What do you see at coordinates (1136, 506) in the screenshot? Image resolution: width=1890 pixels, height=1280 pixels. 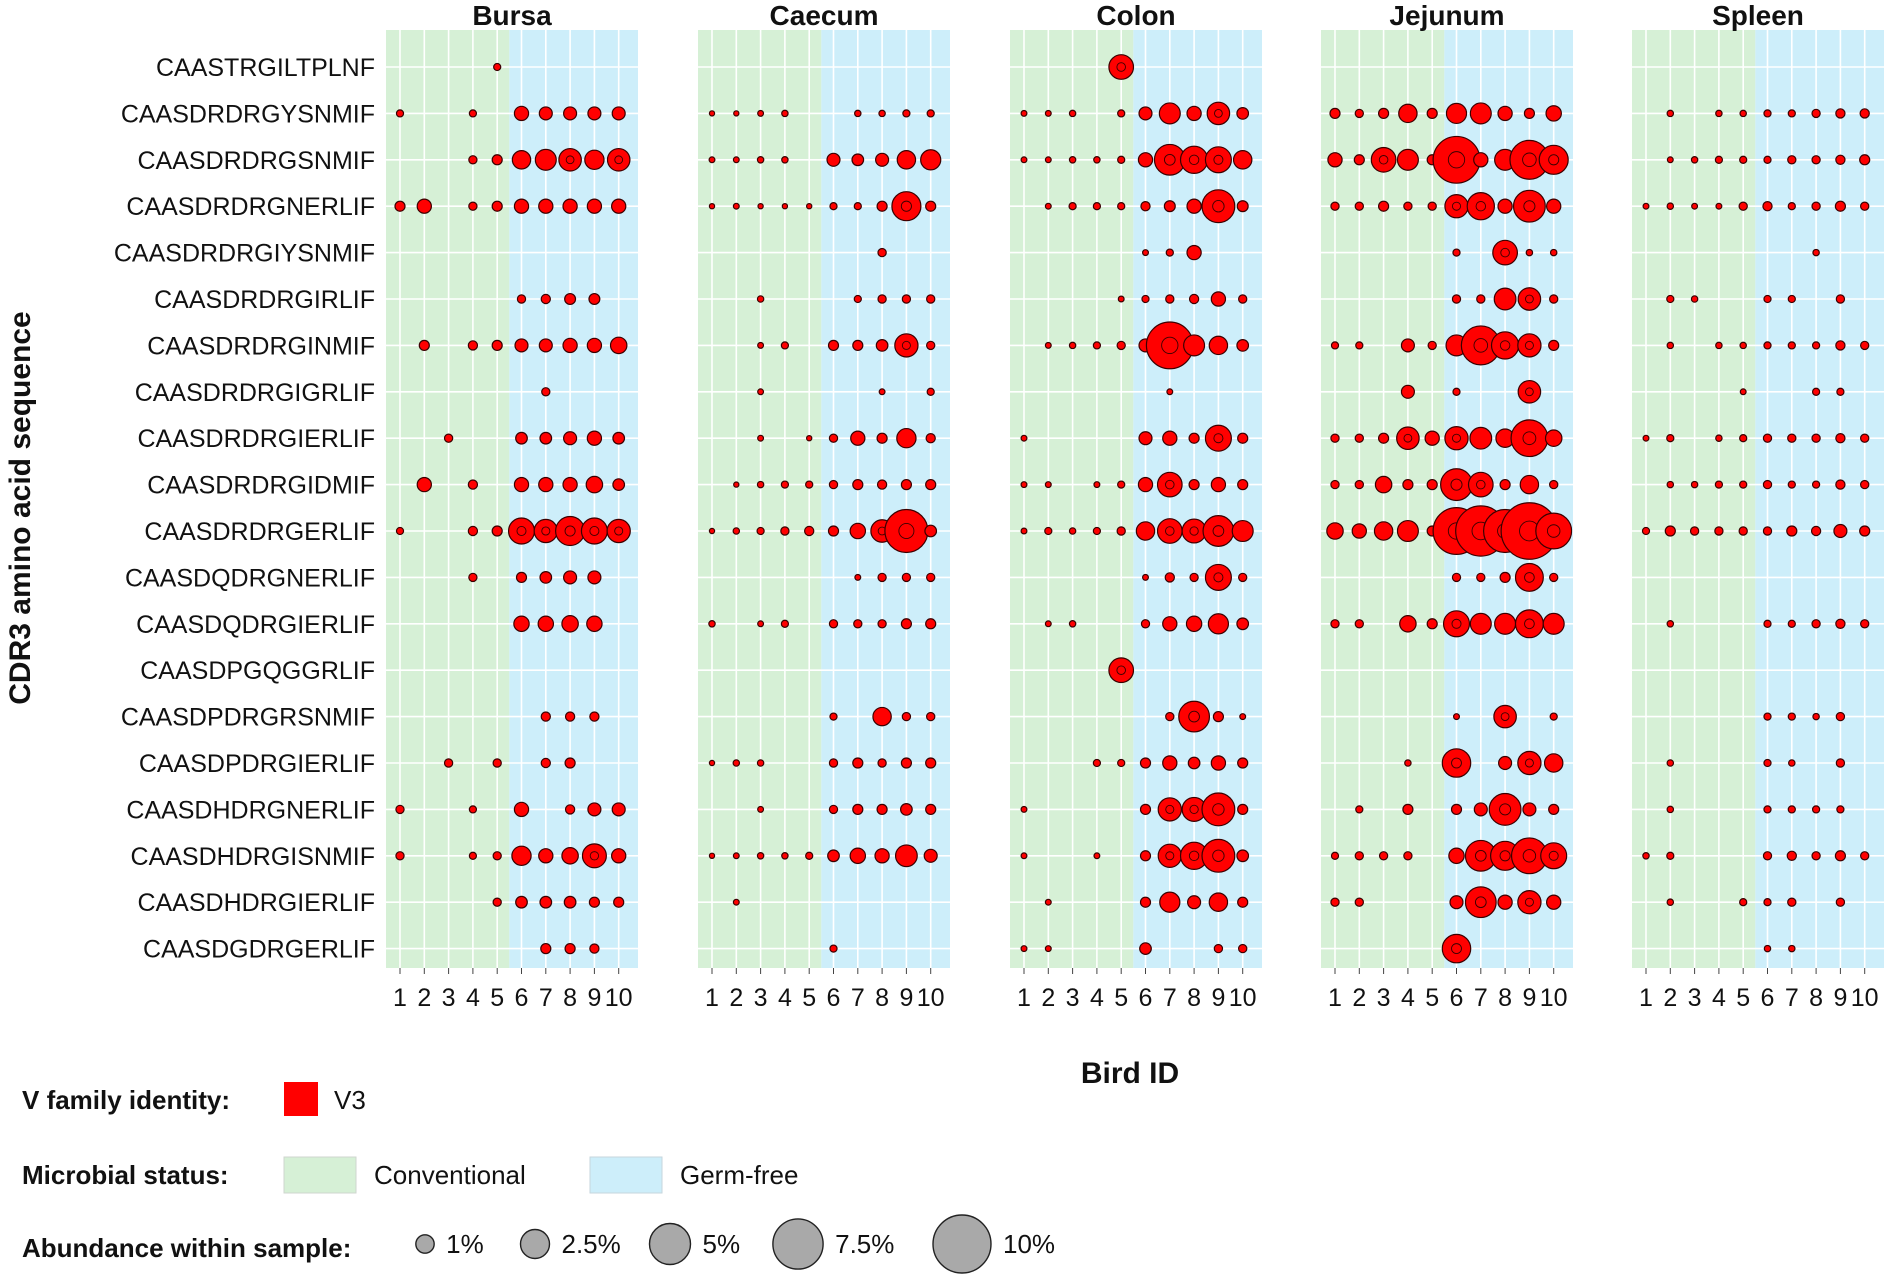 I see `panel-colon: Colon 1 2 3 4 5 6 7 8 9 10` at bounding box center [1136, 506].